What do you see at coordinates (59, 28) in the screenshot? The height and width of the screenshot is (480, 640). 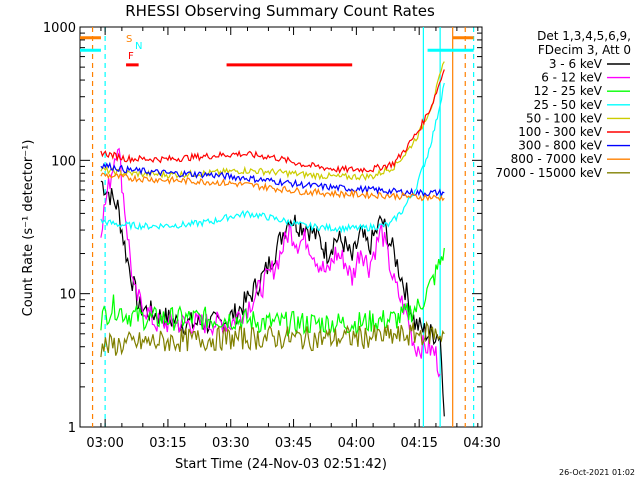 I see `y-tick-label: 1000` at bounding box center [59, 28].